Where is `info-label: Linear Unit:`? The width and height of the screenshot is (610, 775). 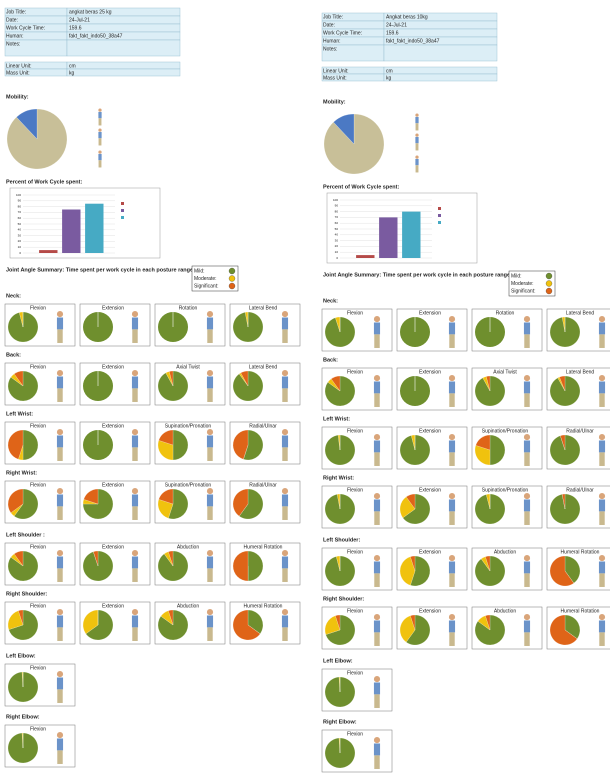
info-label: Linear Unit: is located at coordinates (336, 71).